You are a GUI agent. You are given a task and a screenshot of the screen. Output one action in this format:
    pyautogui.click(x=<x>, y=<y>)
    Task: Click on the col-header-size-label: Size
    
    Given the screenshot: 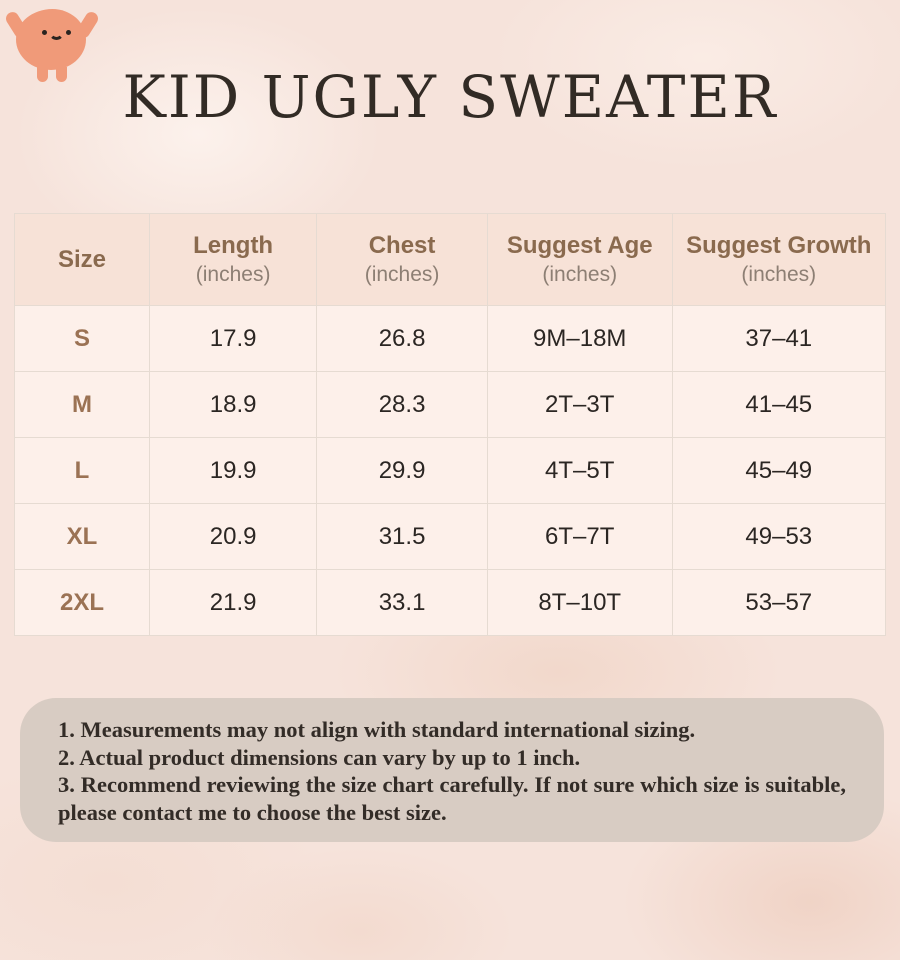 What is the action you would take?
    pyautogui.click(x=82, y=259)
    